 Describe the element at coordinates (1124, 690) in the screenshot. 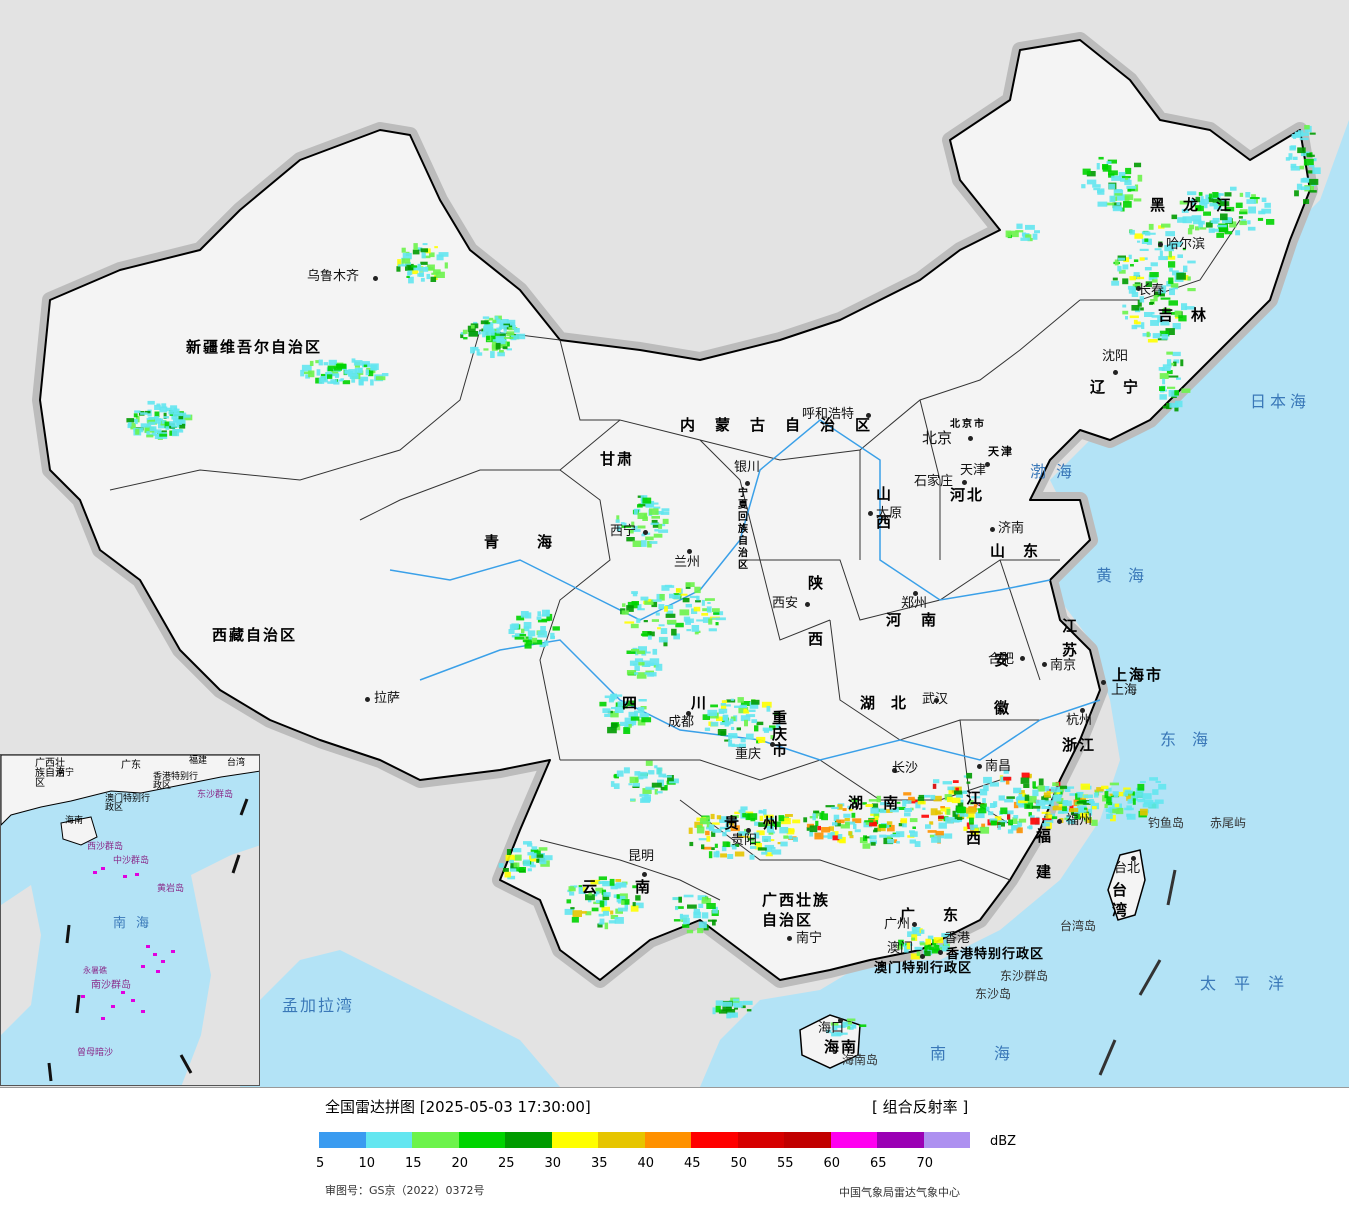

I see `city-shanghai: 上海` at that location.